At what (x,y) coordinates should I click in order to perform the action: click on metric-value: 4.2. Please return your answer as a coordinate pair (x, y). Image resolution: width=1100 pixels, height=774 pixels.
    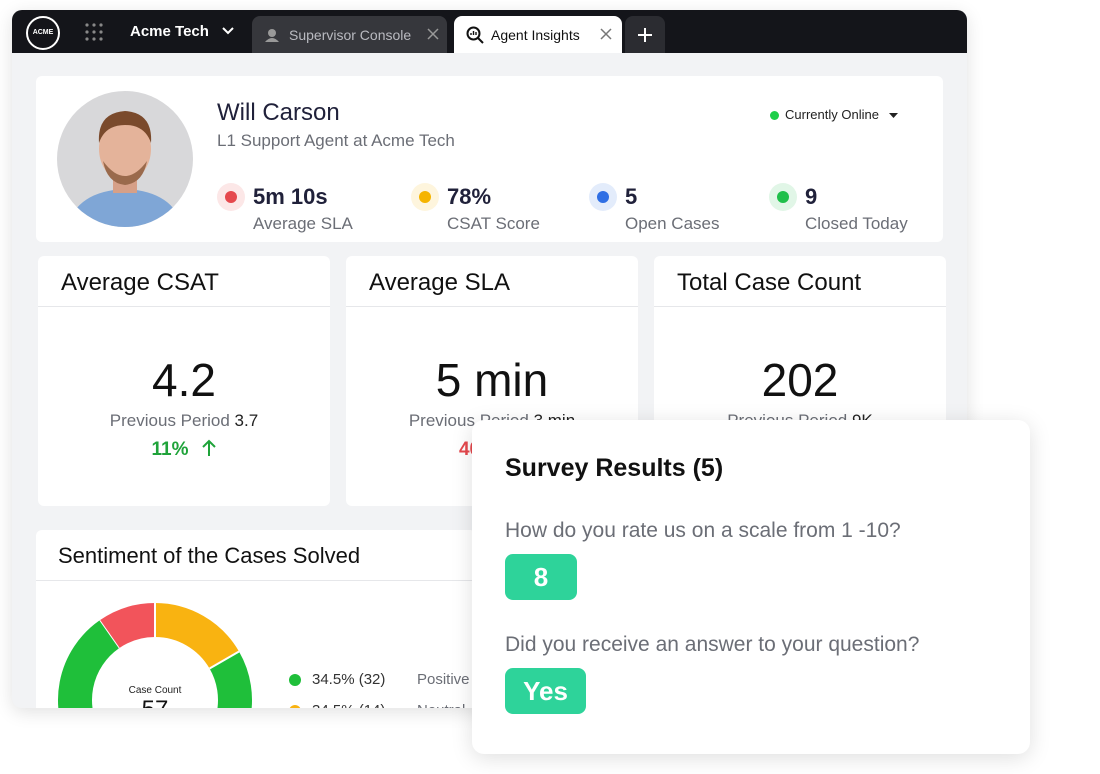
    Looking at the image, I should click on (184, 380).